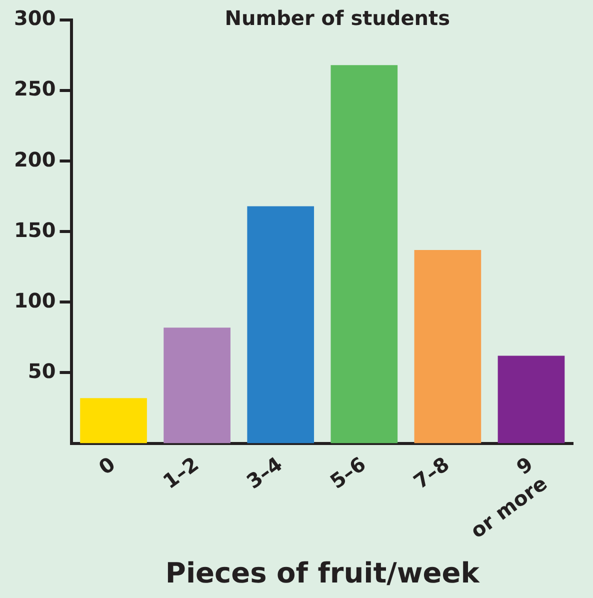 This screenshot has width=593, height=598. Describe the element at coordinates (35, 88) in the screenshot. I see `y-tick-label: 250` at that location.